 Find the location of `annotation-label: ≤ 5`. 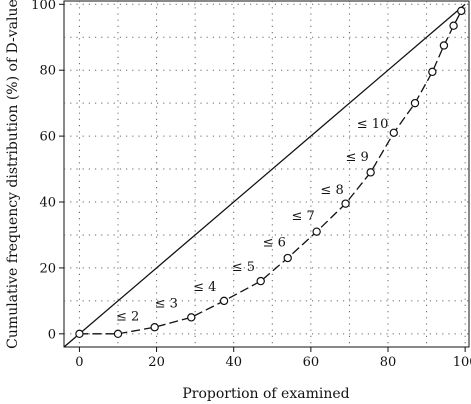

annotation-label: ≤ 5 is located at coordinates (243, 267).